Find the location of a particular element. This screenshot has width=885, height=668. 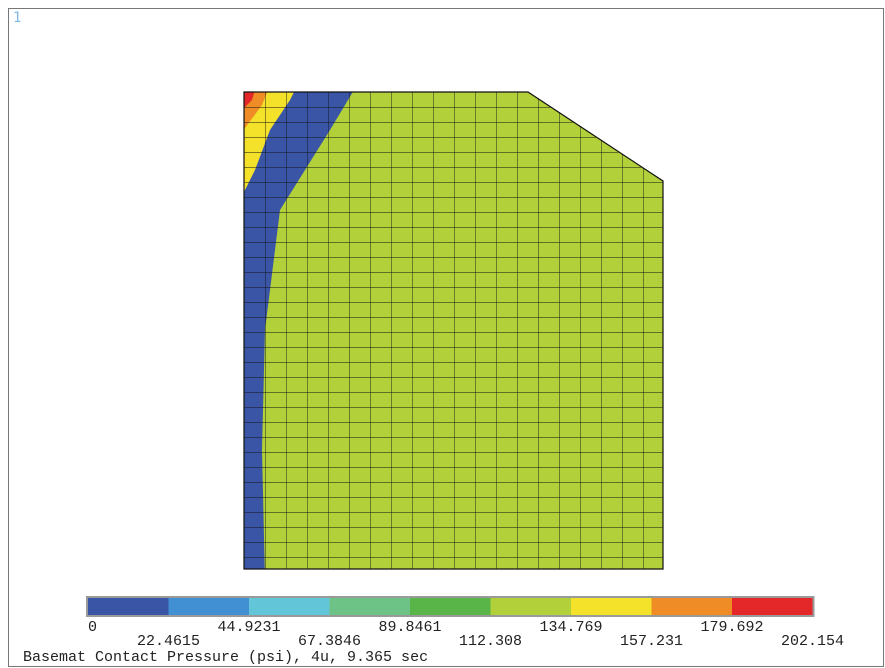

legend-boundary-label: 22.4615 is located at coordinates (169, 641).